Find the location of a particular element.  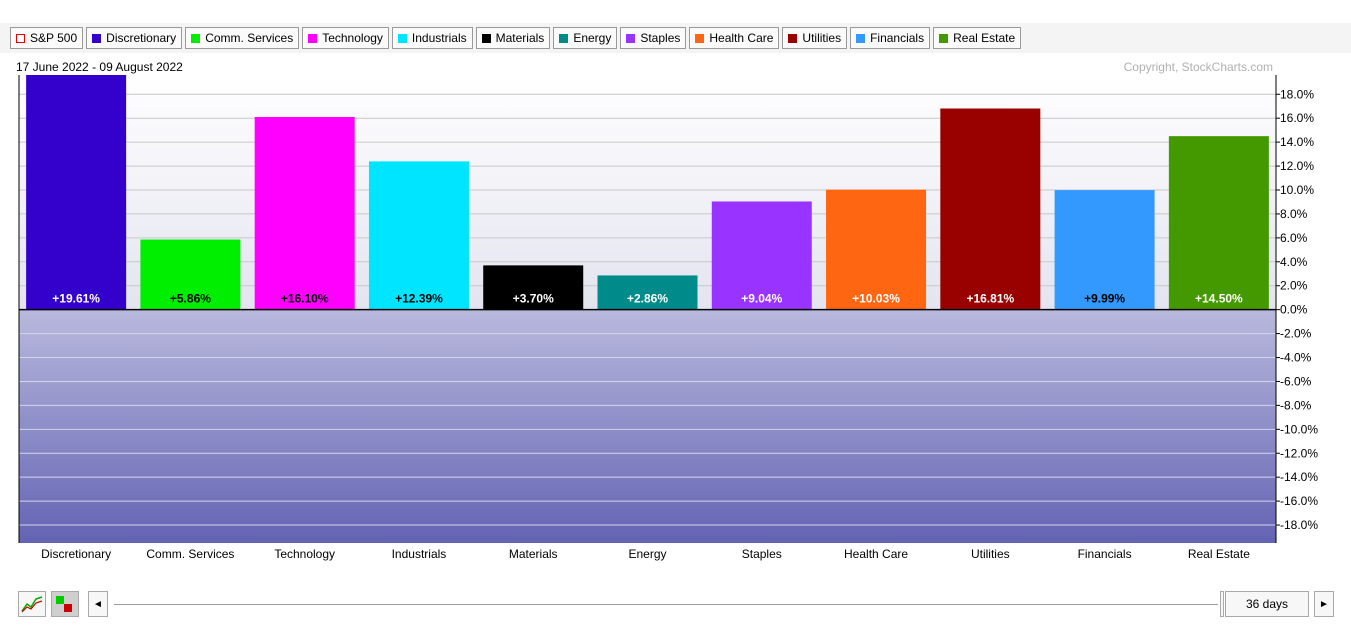

days-label: 36 days is located at coordinates (1267, 604).